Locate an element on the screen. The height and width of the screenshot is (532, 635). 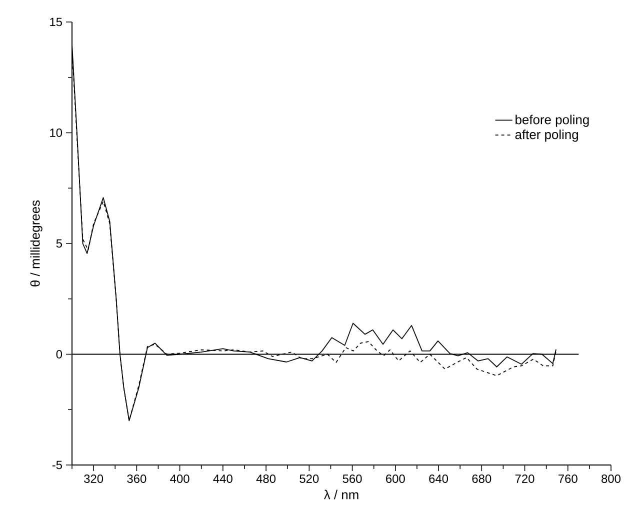
x-tick-label: 440 is located at coordinates (222, 478).